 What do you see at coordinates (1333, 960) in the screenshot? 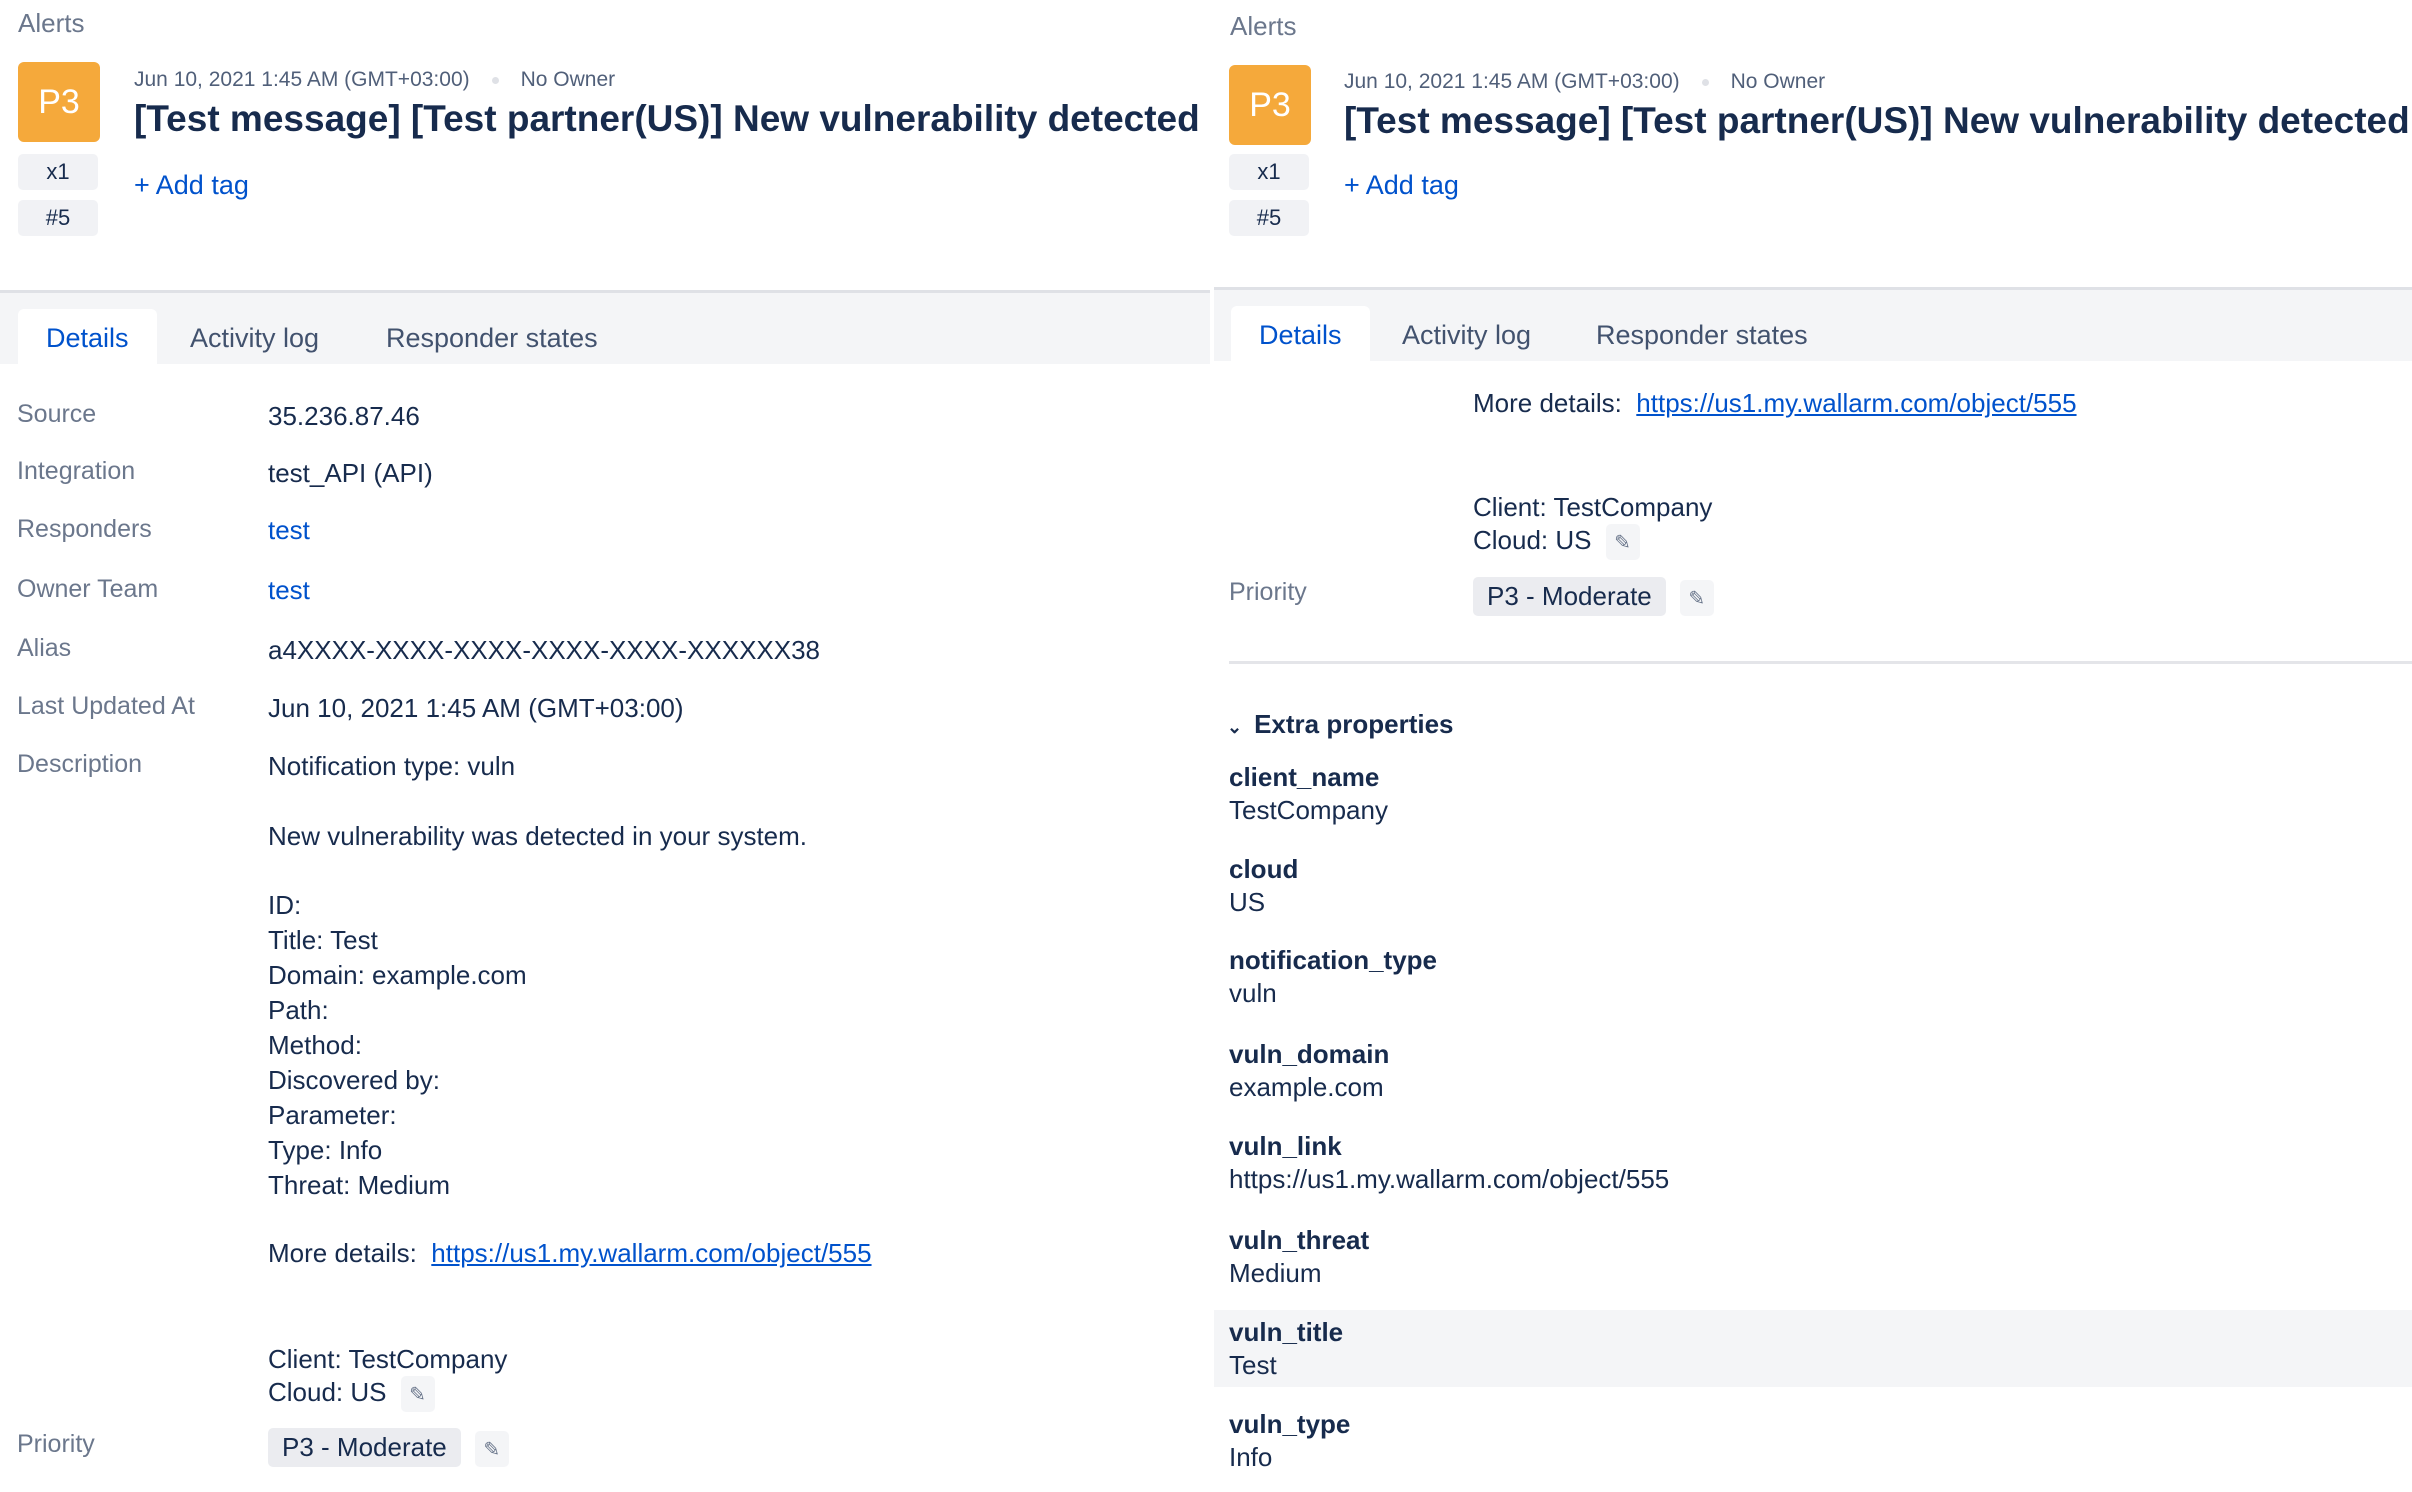
I see `prop-name: notification_type` at bounding box center [1333, 960].